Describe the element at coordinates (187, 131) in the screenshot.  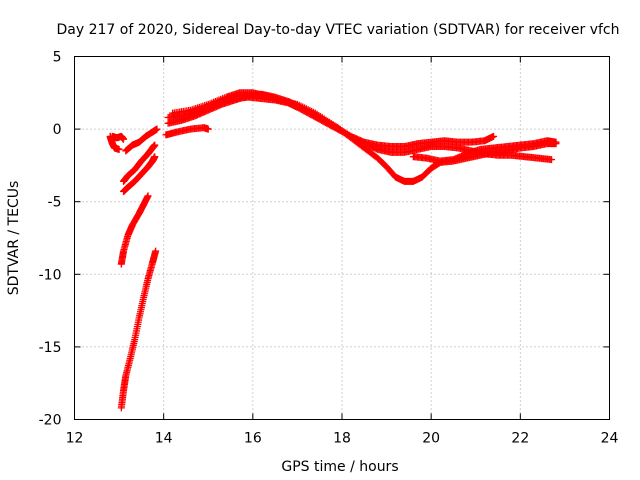
I see `series-arc-h` at that location.